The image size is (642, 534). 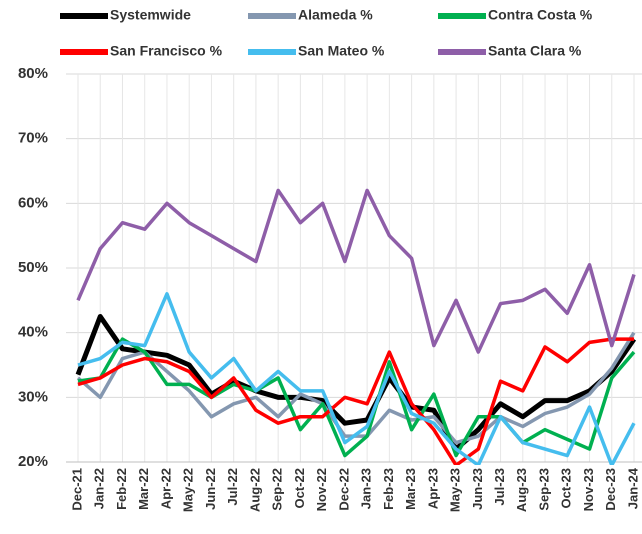 What do you see at coordinates (166, 51) in the screenshot?
I see `legend-label: San Francisco %` at bounding box center [166, 51].